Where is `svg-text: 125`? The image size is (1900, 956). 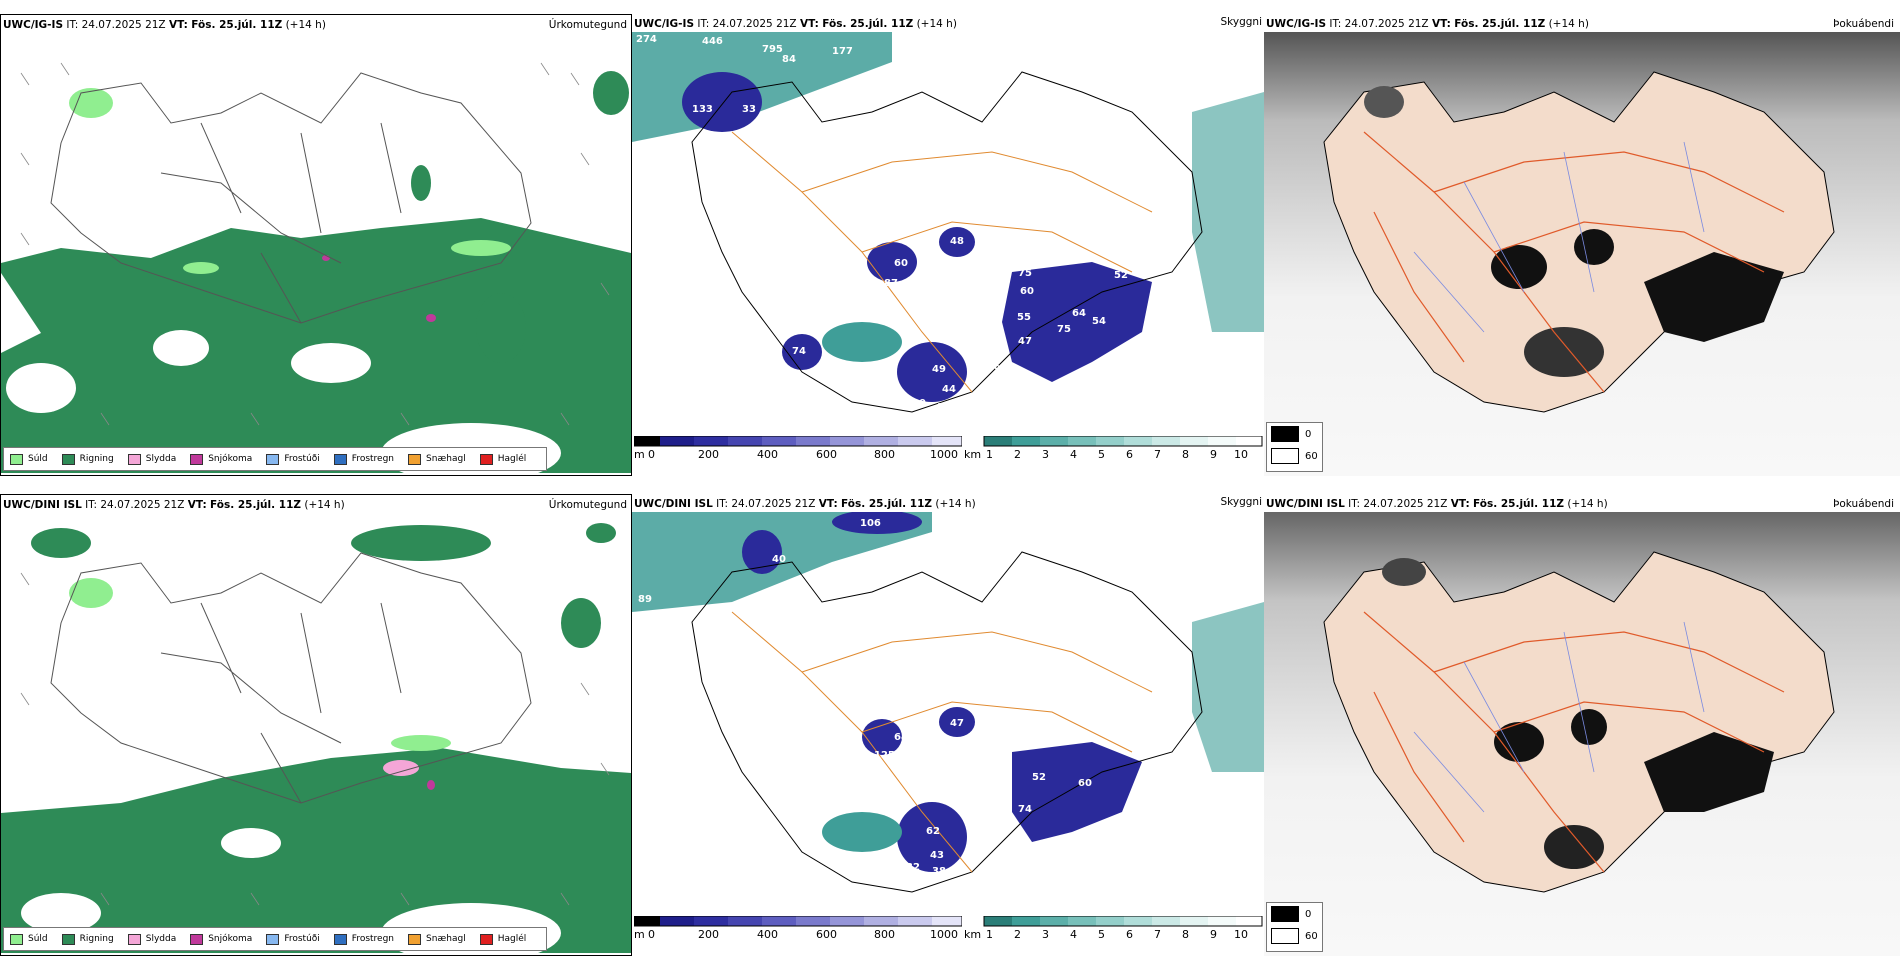 svg-text: 125 is located at coordinates (884, 755).